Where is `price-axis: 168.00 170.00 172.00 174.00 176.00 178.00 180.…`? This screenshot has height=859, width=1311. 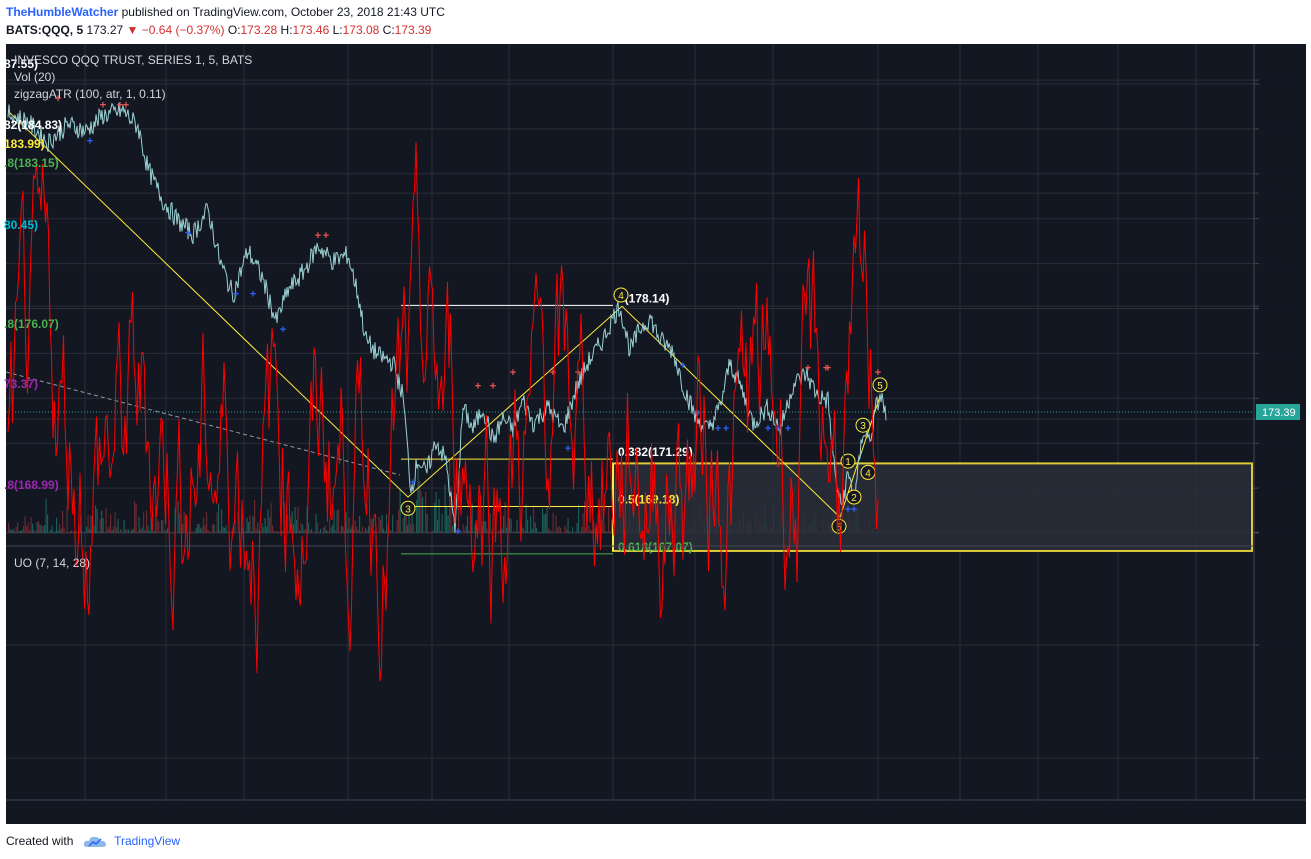
price-axis: 168.00 170.00 172.00 174.00 176.00 178.00 180.… is located at coordinates (1275, 309).